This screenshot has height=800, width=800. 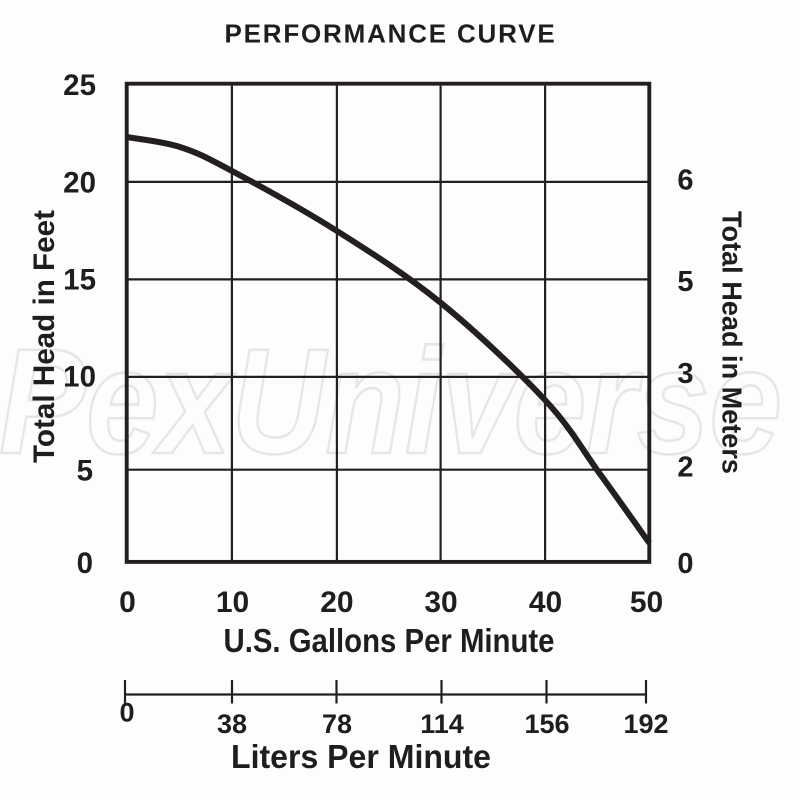 What do you see at coordinates (732, 342) in the screenshot?
I see `svg-text: Total Head in Meters` at bounding box center [732, 342].